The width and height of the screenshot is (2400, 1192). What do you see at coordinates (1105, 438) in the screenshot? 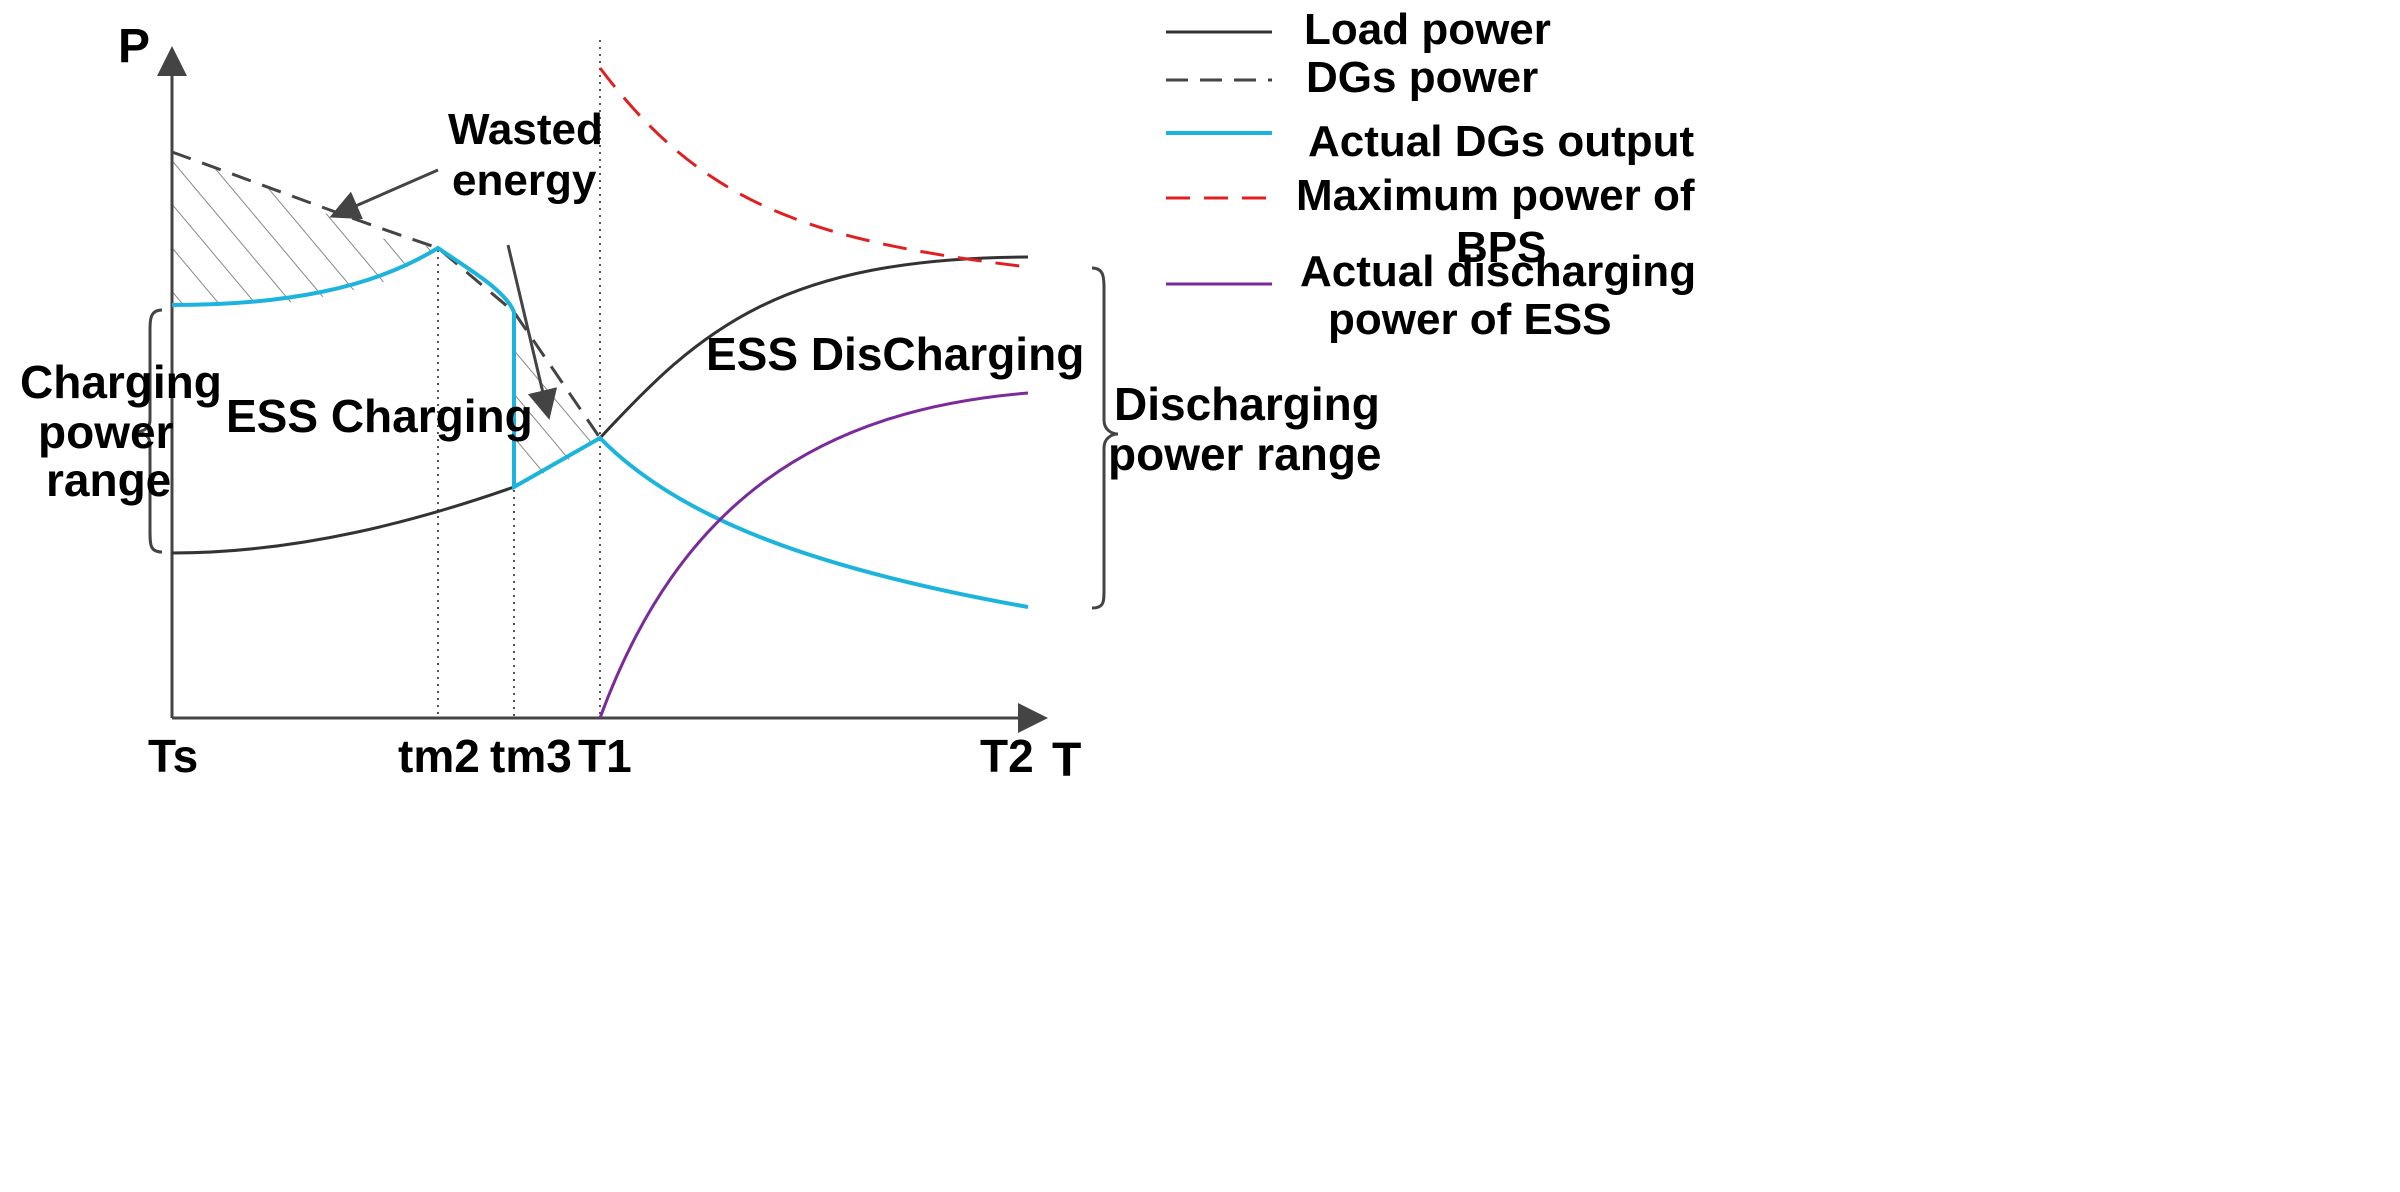
I see `discharging-range-brace` at bounding box center [1105, 438].